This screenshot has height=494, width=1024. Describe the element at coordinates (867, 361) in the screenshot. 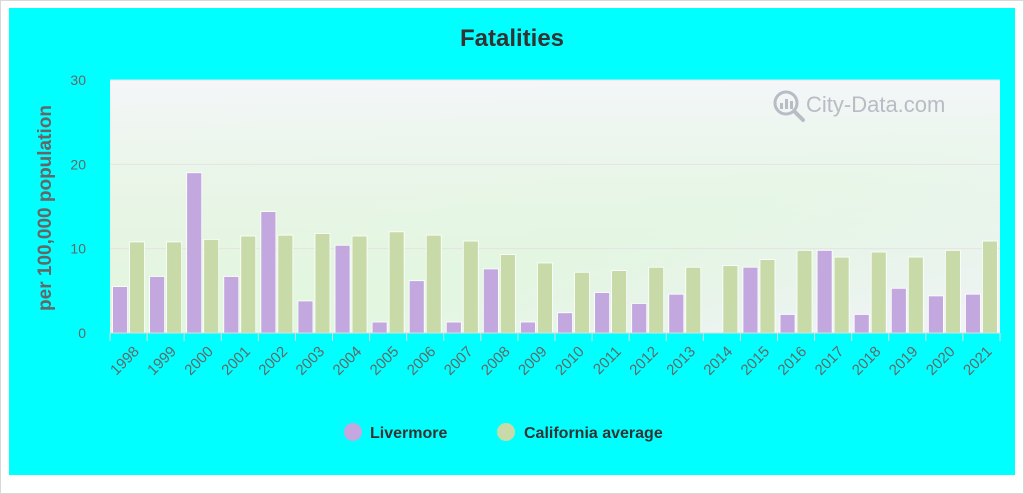

I see `x-tick-label: 2018` at that location.